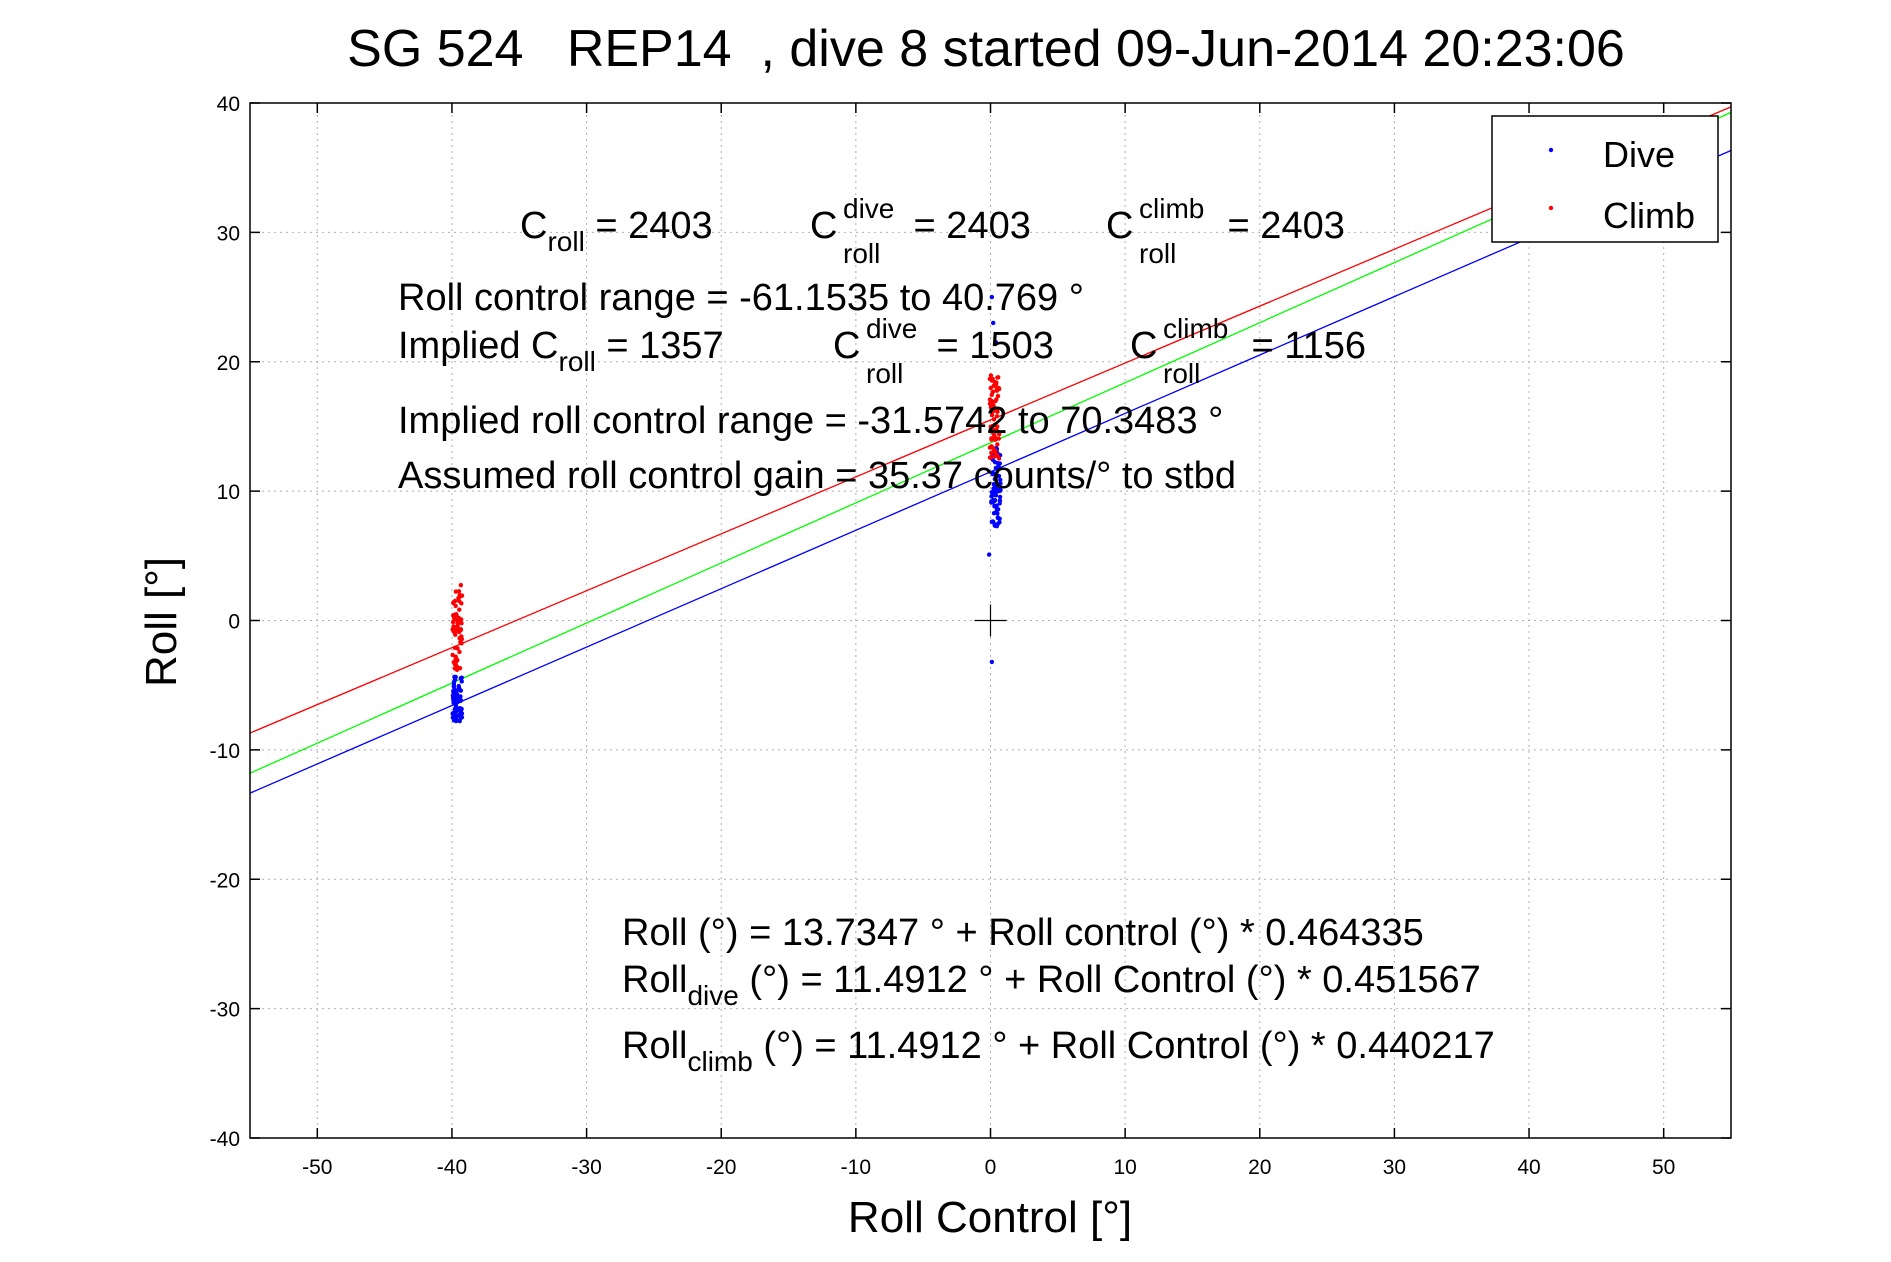 The height and width of the screenshot is (1262, 1891). What do you see at coordinates (561, 351) in the screenshot?
I see `implied-c-roll-annotation: Implied Croll = 1357` at bounding box center [561, 351].